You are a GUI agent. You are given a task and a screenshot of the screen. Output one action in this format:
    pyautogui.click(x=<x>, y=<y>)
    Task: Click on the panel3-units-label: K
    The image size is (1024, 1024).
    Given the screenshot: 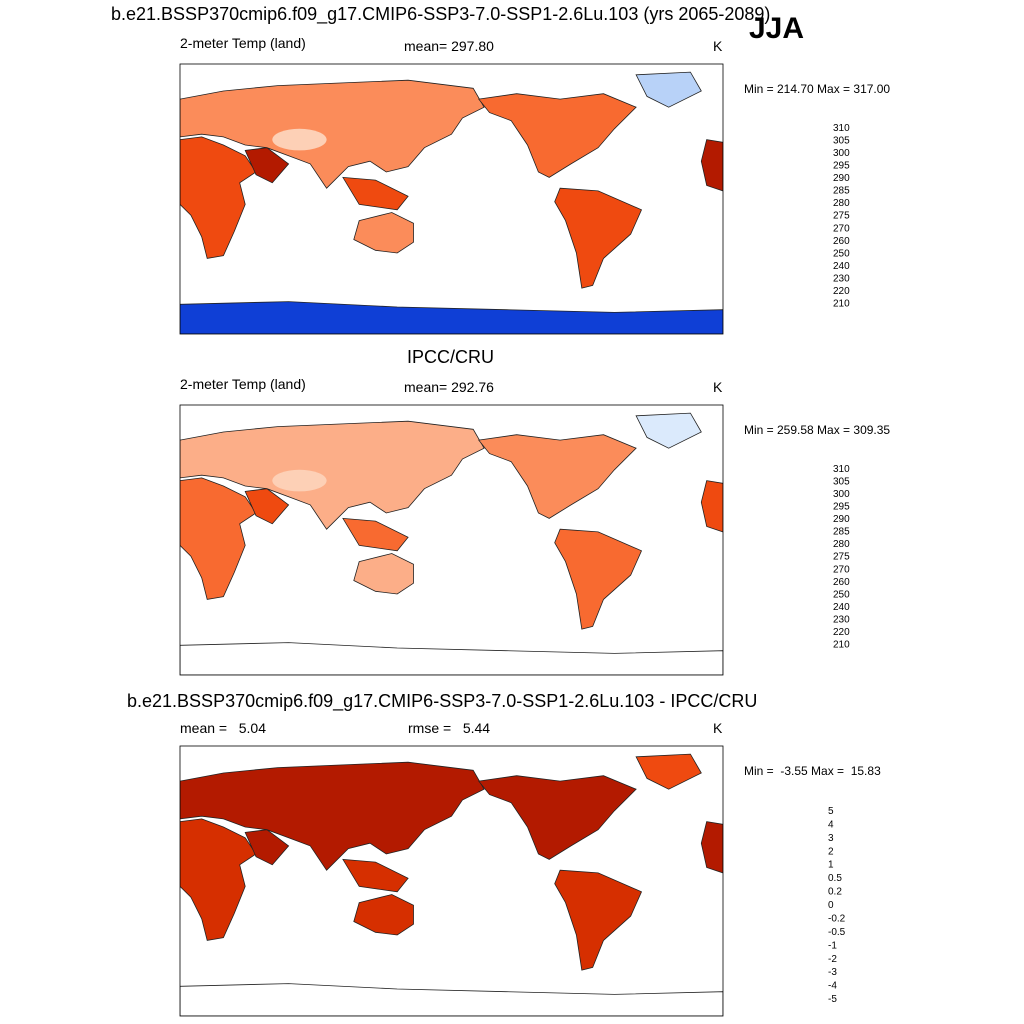 What is the action you would take?
    pyautogui.click(x=718, y=728)
    